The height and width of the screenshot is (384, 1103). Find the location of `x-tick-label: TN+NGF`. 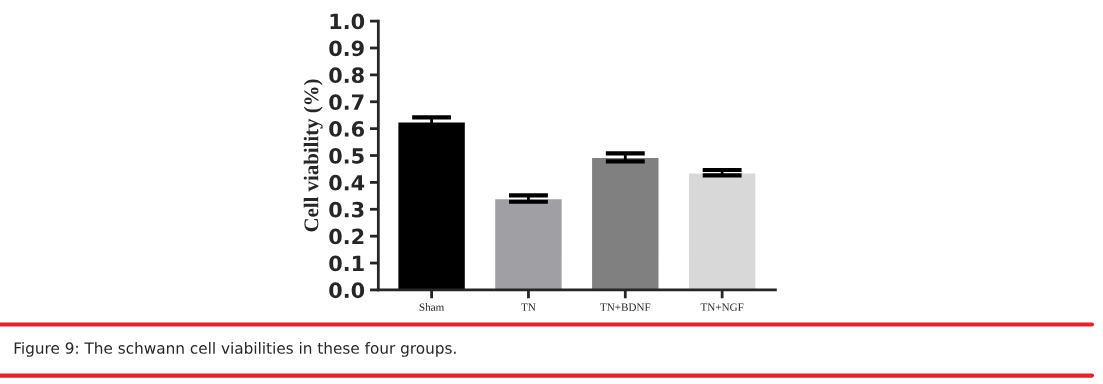

x-tick-label: TN+NGF is located at coordinates (722, 307).